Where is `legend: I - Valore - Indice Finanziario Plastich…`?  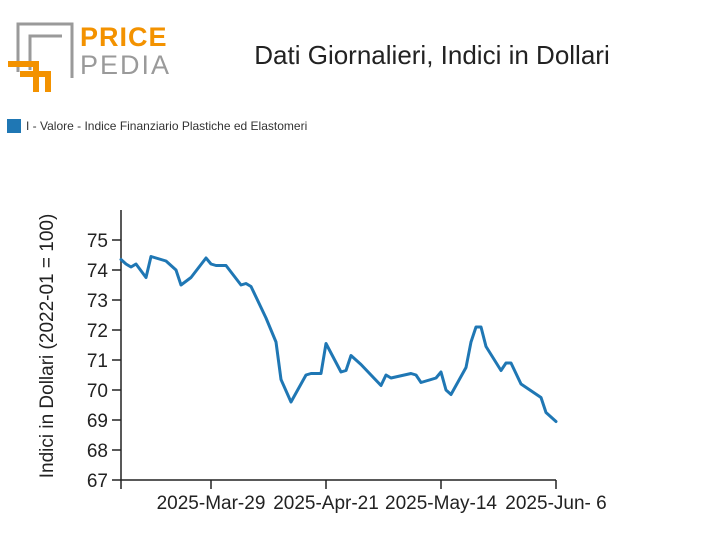 legend: I - Valore - Indice Finanziario Plastich… is located at coordinates (157, 126).